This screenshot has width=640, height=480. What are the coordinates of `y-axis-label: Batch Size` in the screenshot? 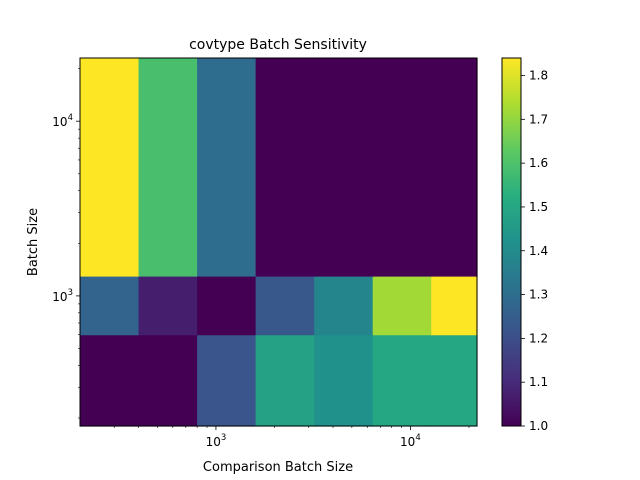 It's located at (33, 242).